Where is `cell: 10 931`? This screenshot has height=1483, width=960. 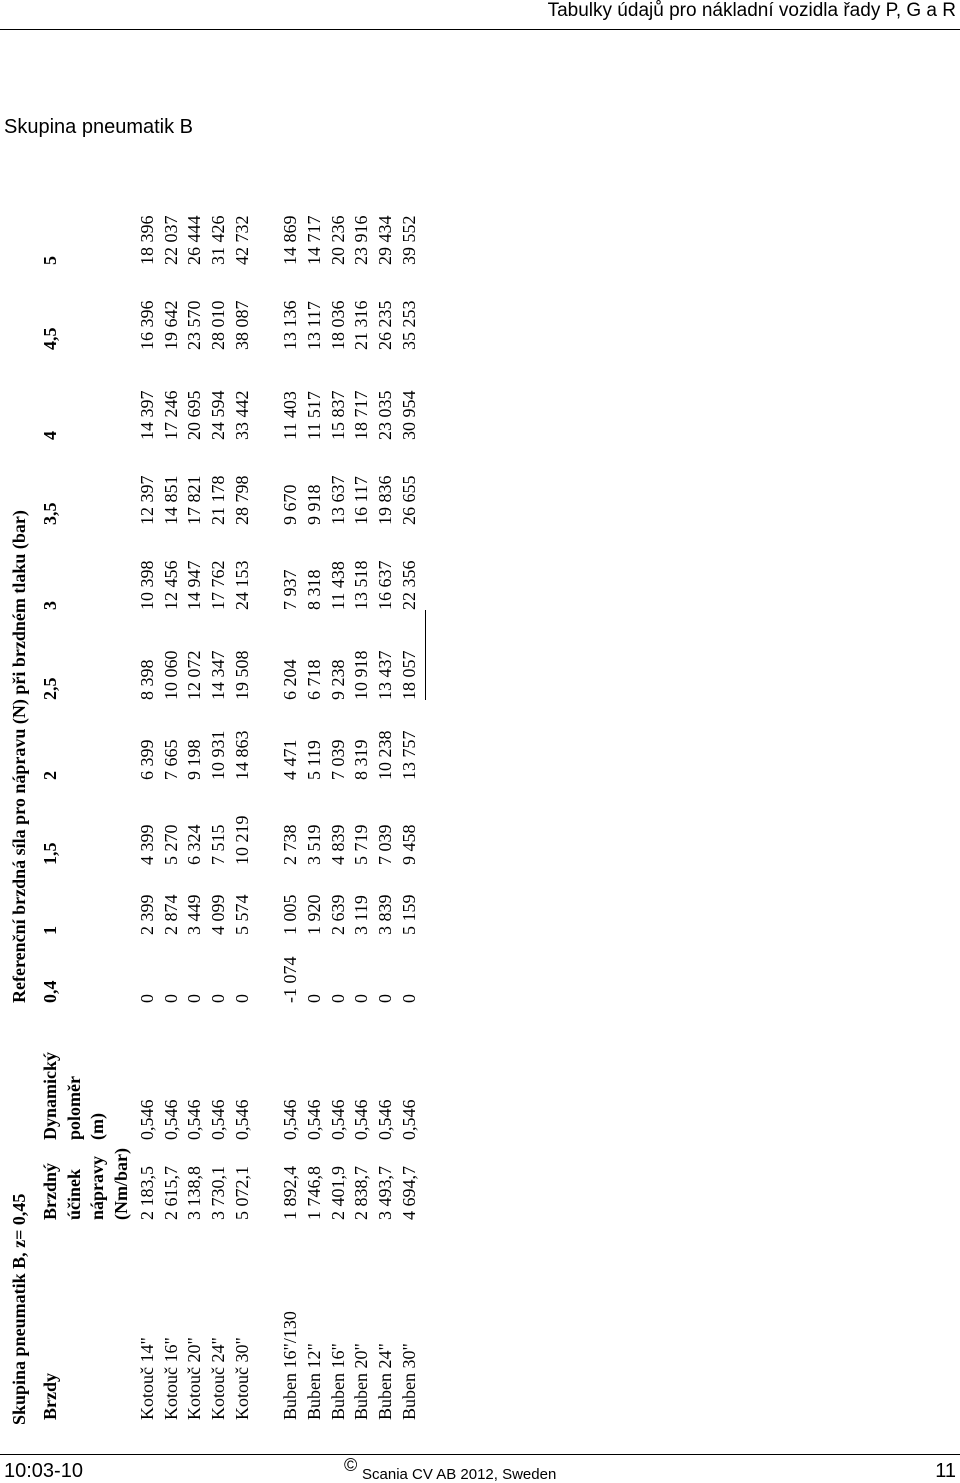 cell: 10 931 is located at coordinates (218, 755).